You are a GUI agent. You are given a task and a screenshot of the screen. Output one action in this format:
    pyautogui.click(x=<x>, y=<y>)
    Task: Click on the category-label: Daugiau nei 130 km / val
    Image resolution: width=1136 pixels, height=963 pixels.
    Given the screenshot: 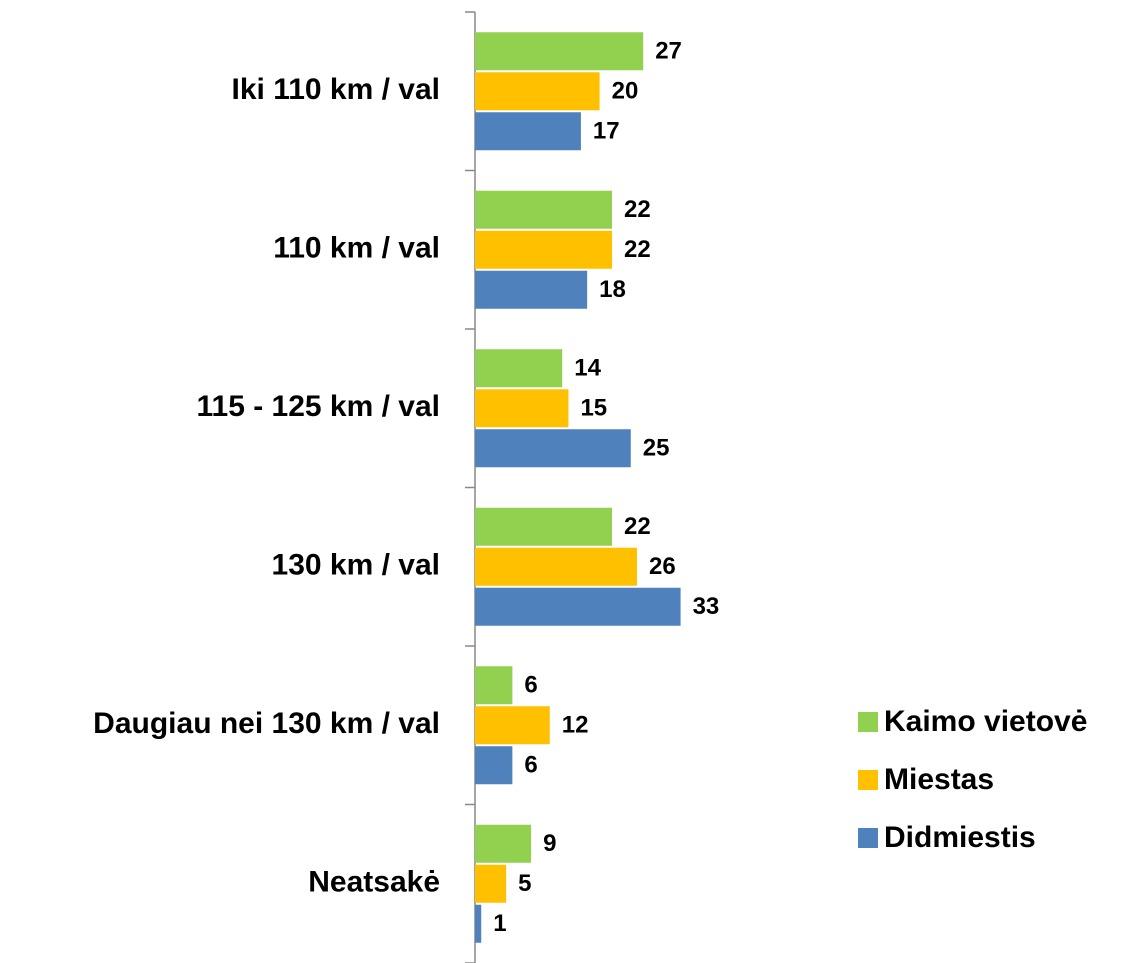 What is the action you would take?
    pyautogui.click(x=266, y=723)
    